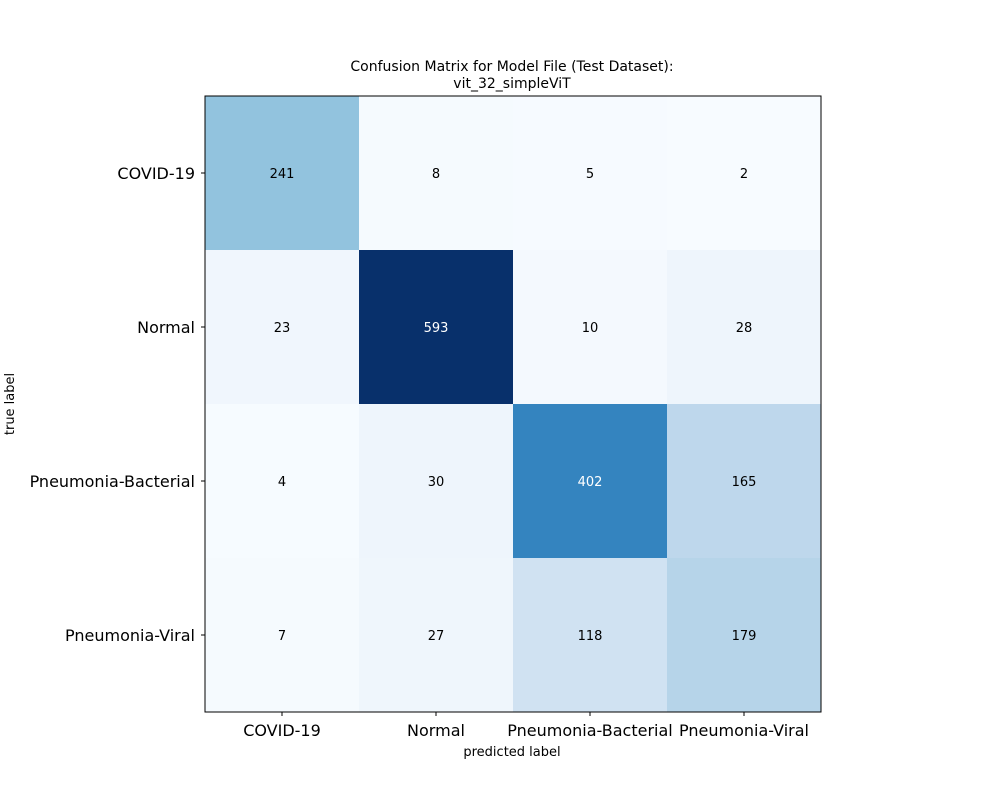 The height and width of the screenshot is (800, 1000). I want to click on cell-value-1-0: 23, so click(282, 328).